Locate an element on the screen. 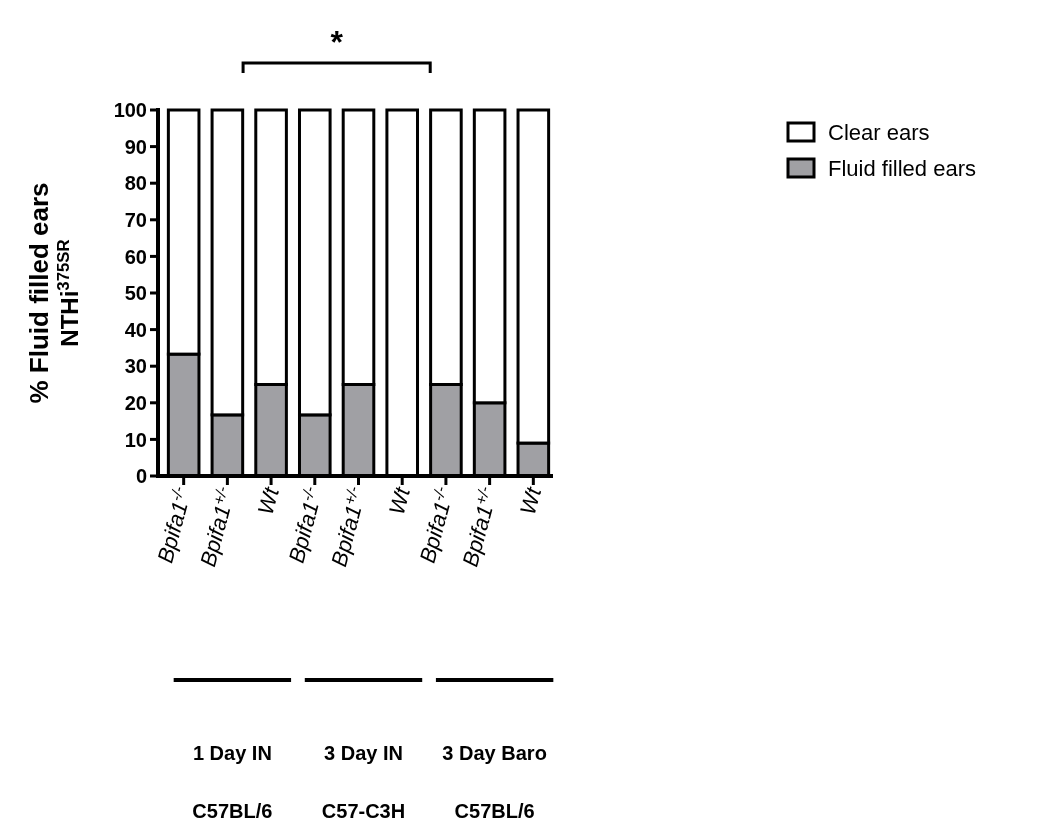 The height and width of the screenshot is (826, 1054). y-tick-label: 70 is located at coordinates (135, 220).